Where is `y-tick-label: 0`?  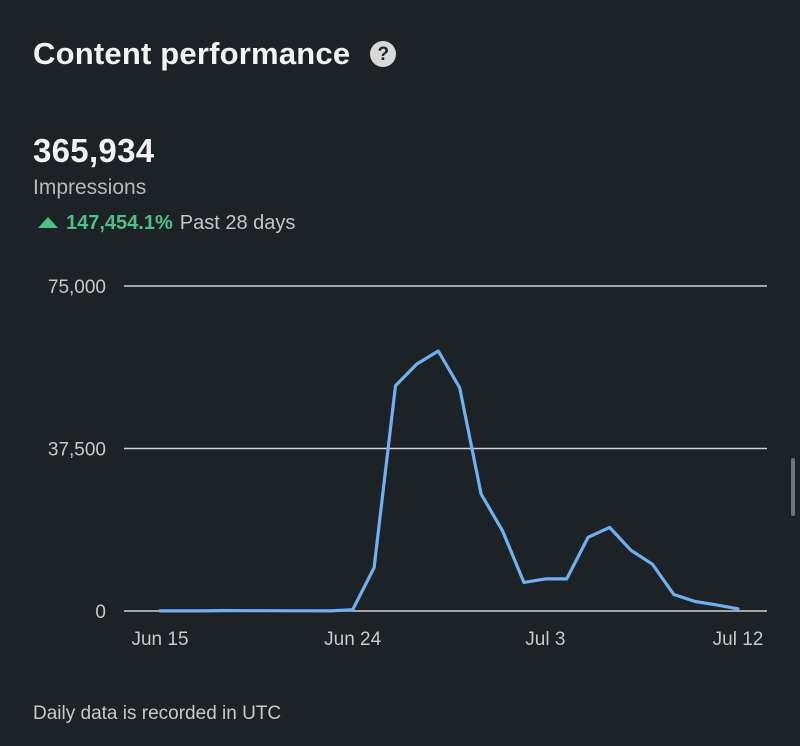
y-tick-label: 0 is located at coordinates (100, 612).